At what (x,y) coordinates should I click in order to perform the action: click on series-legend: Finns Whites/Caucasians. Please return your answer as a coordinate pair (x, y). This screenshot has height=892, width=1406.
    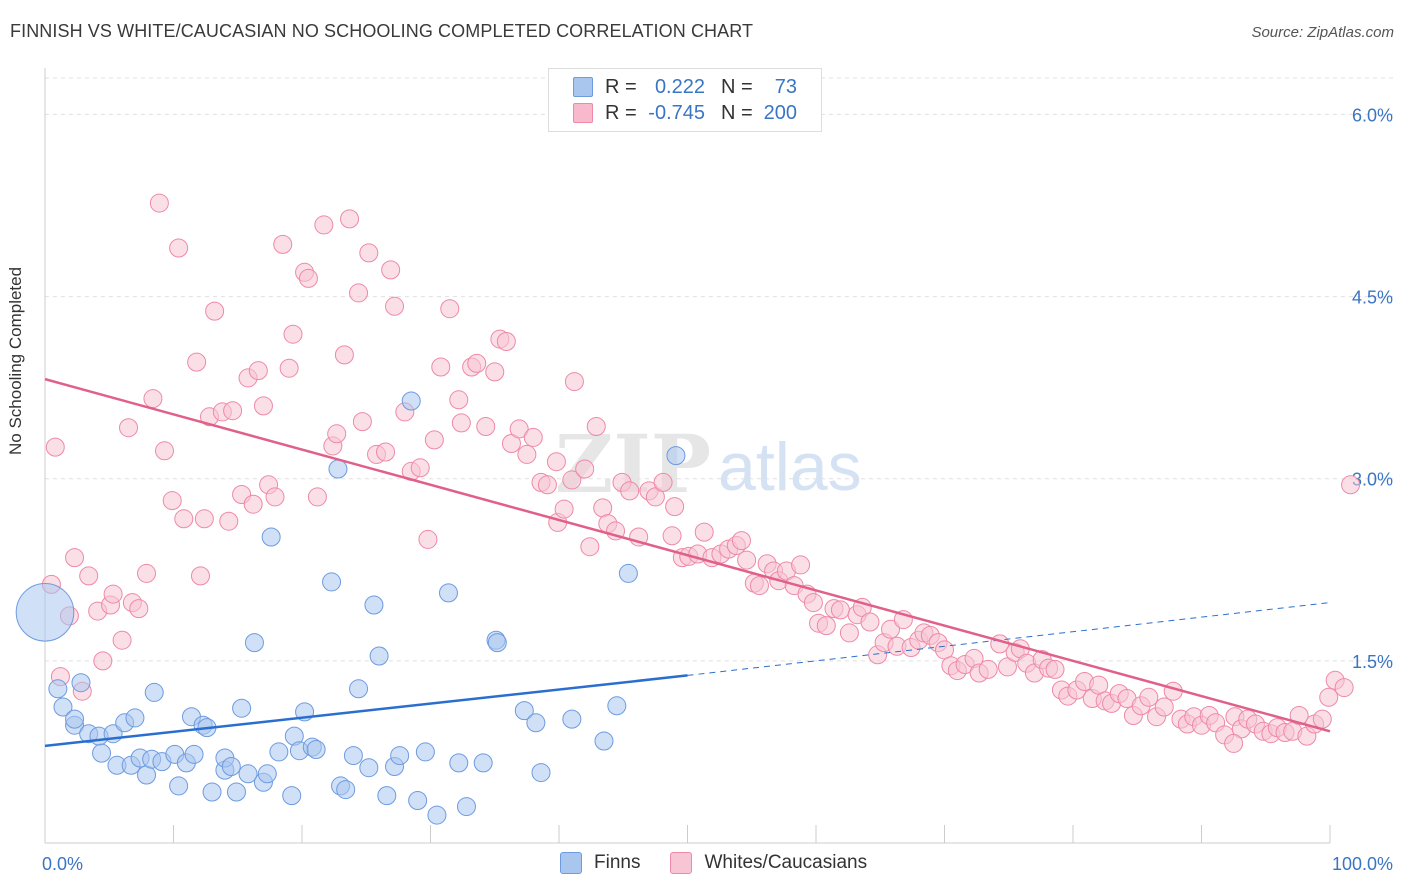
    Looking at the image, I should click on (728, 863).